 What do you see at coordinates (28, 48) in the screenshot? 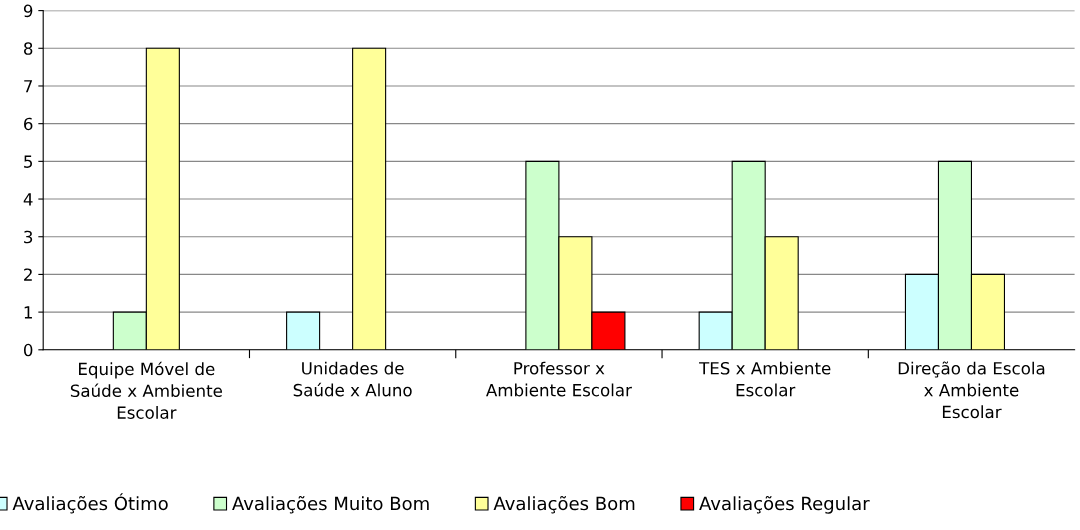
I see `y-tick-label: 8` at bounding box center [28, 48].